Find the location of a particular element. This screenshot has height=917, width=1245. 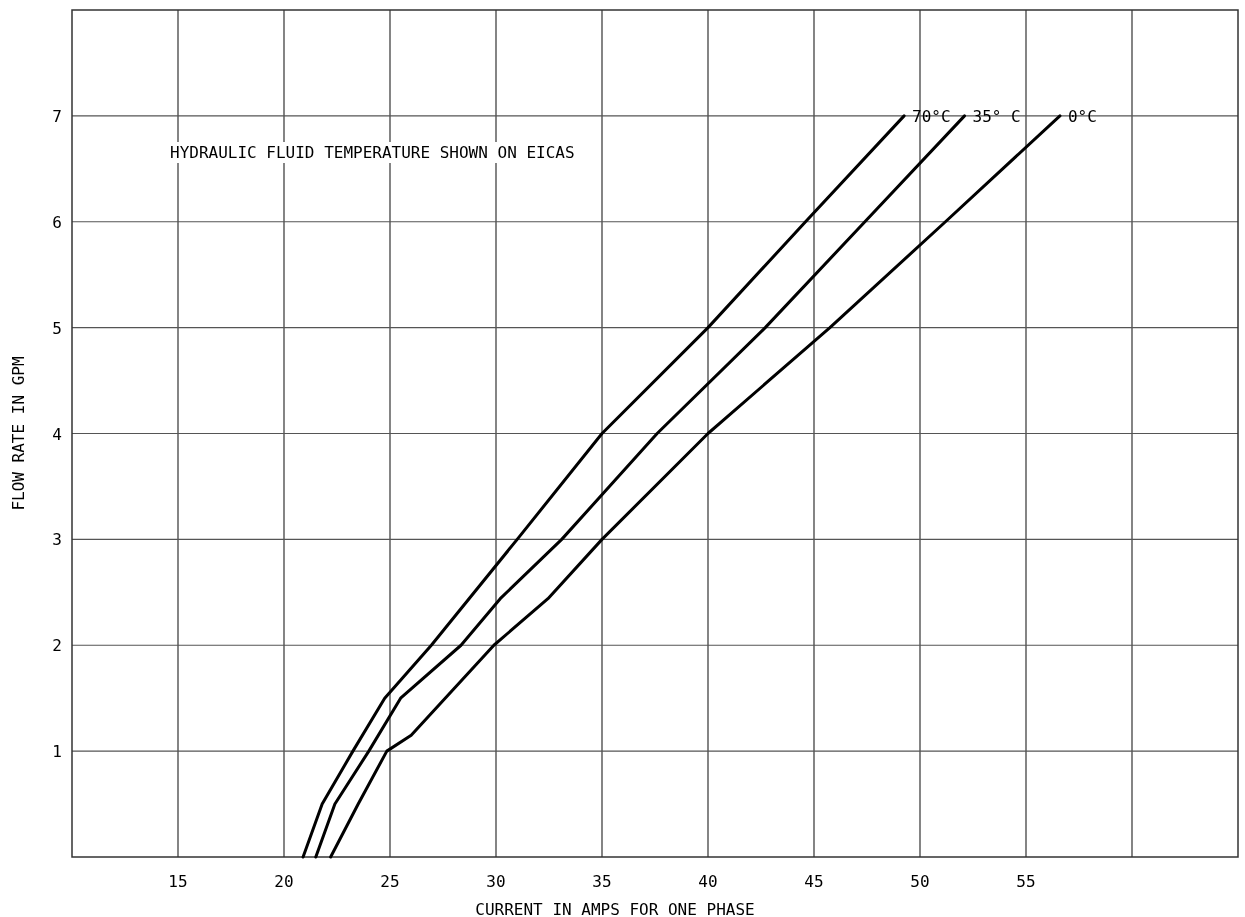

x-tick-label: 35 is located at coordinates (602, 881).